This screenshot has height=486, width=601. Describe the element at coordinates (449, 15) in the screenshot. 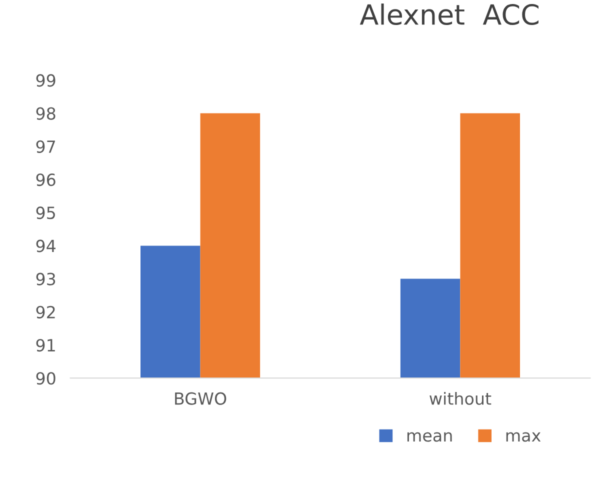

I see `chart-title: Alexnet ACC` at that location.